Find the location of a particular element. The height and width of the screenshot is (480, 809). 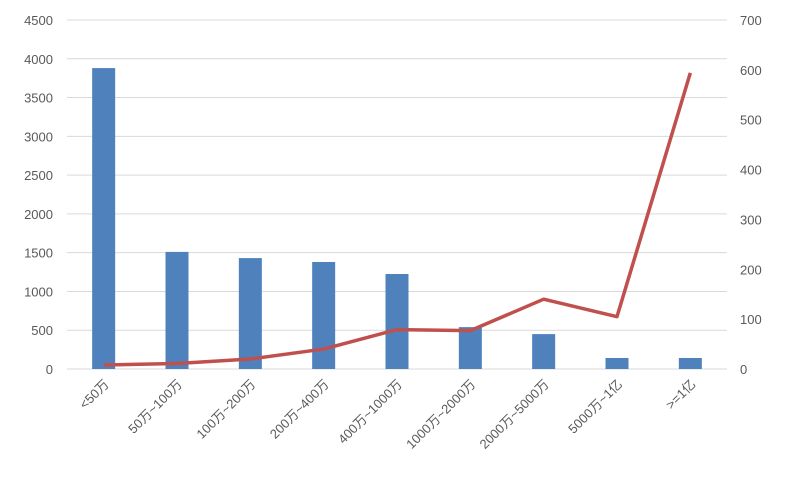

y-left-tick-label: 3500 is located at coordinates (38, 98).